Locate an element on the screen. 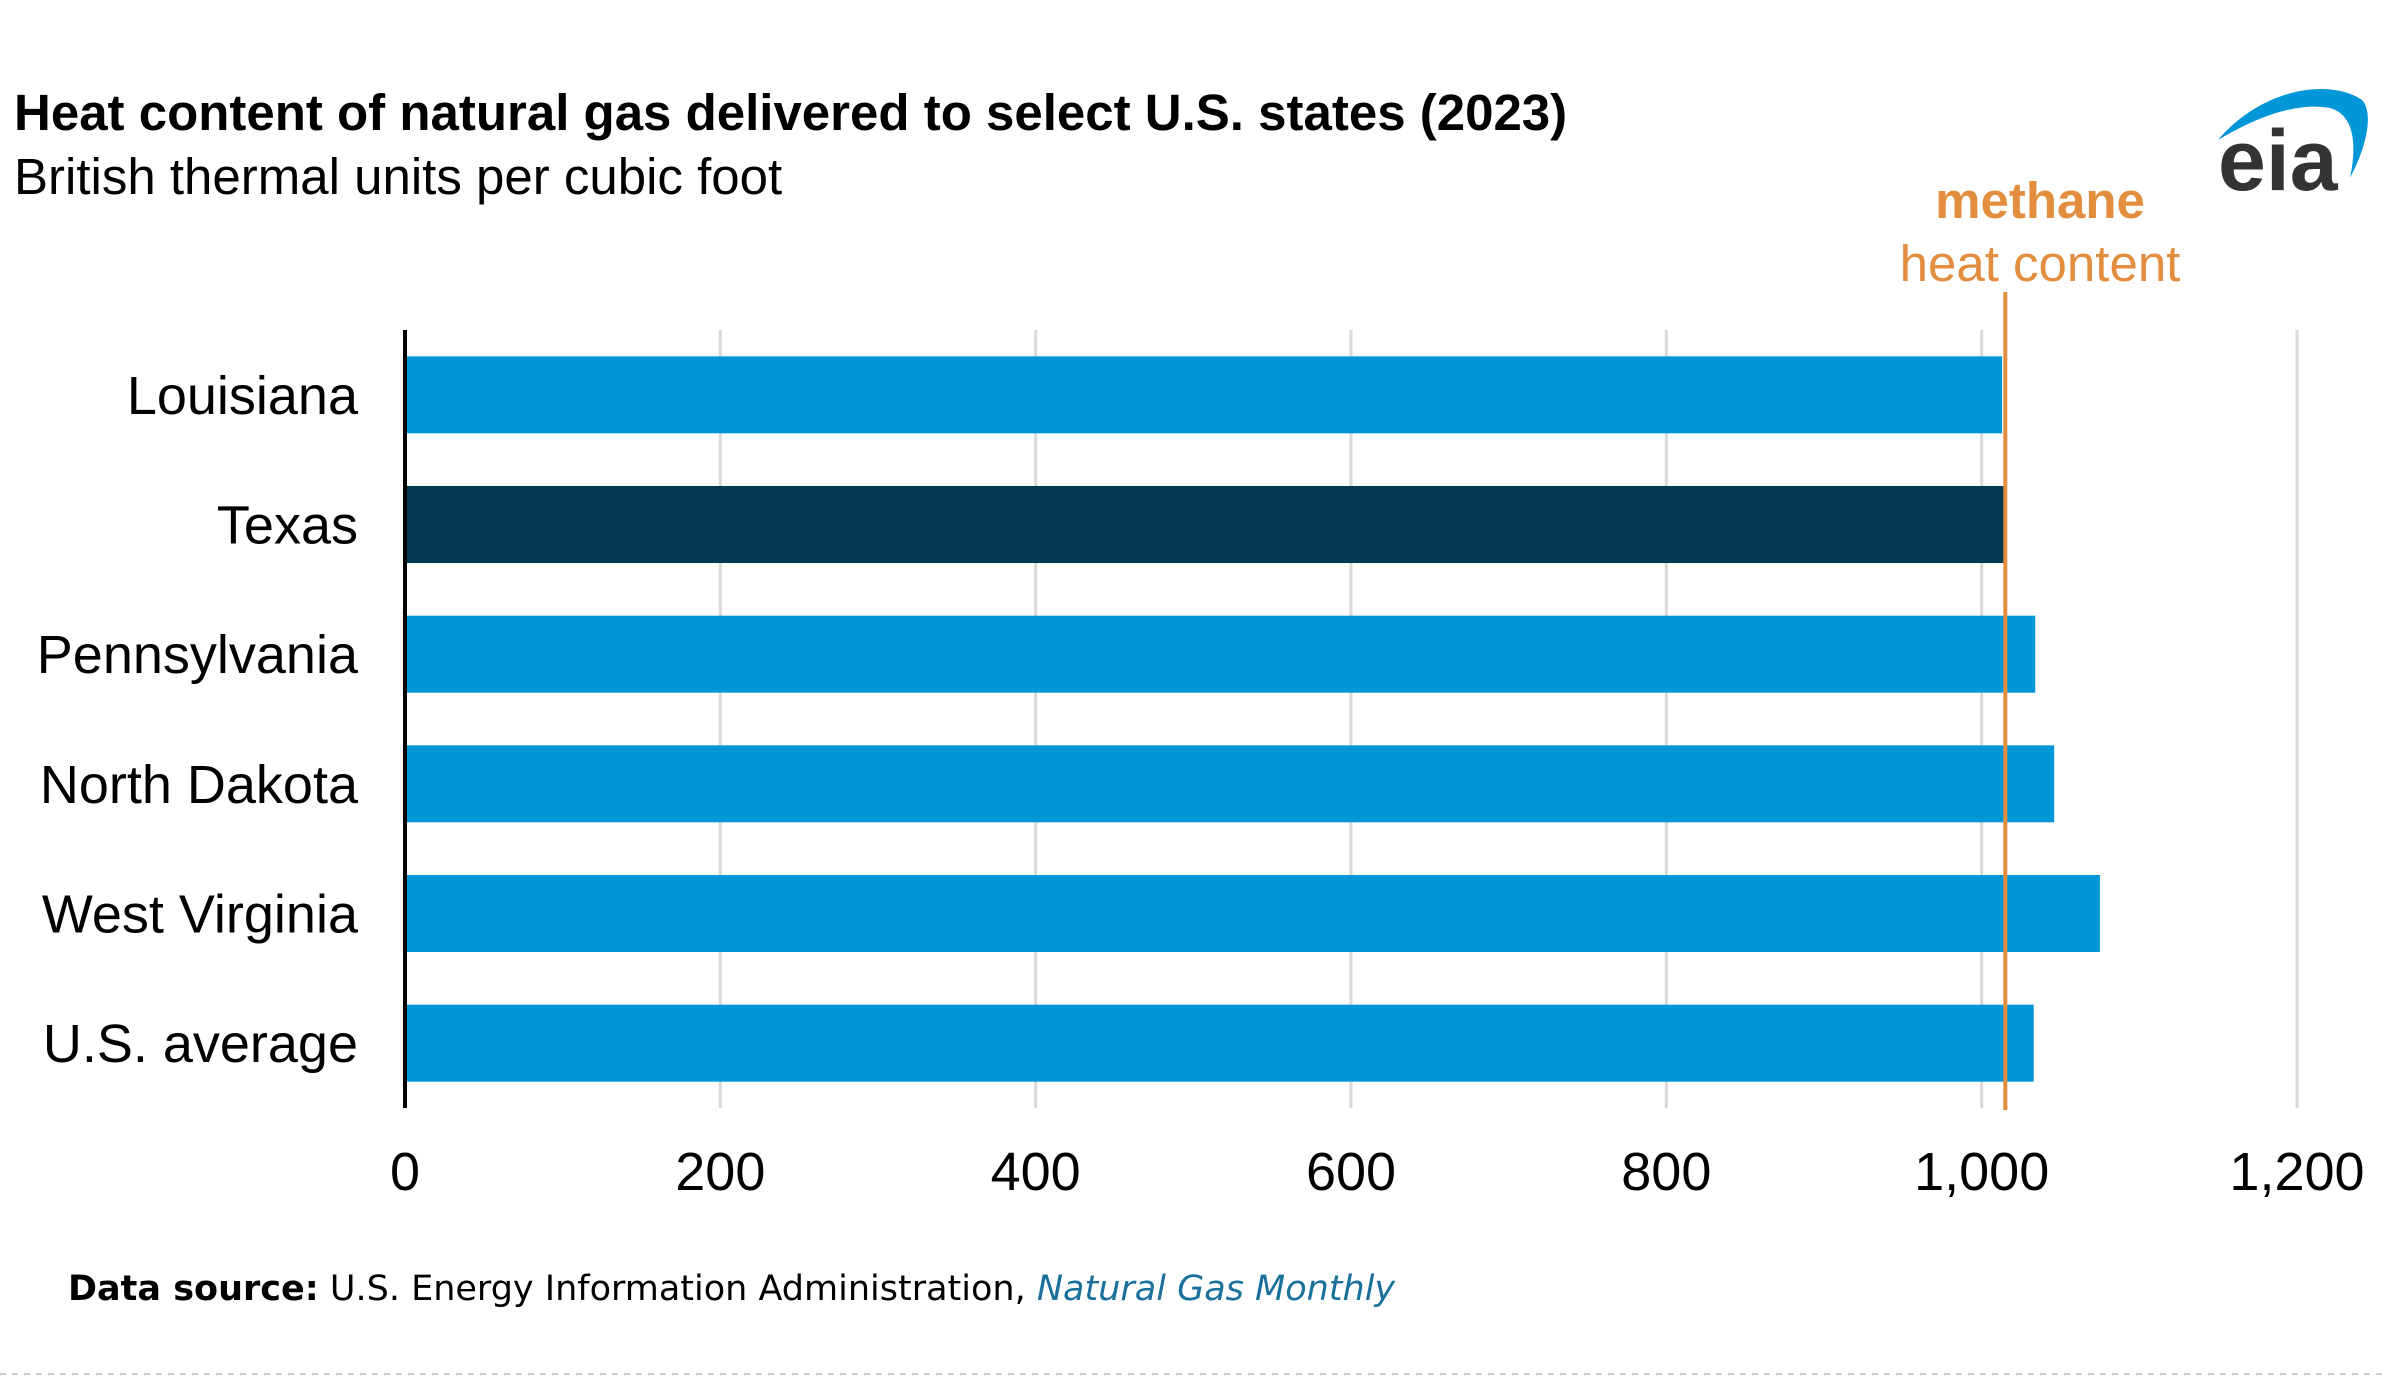  data-source-text: U.S. Energy Information Administration, is located at coordinates (678, 1289).